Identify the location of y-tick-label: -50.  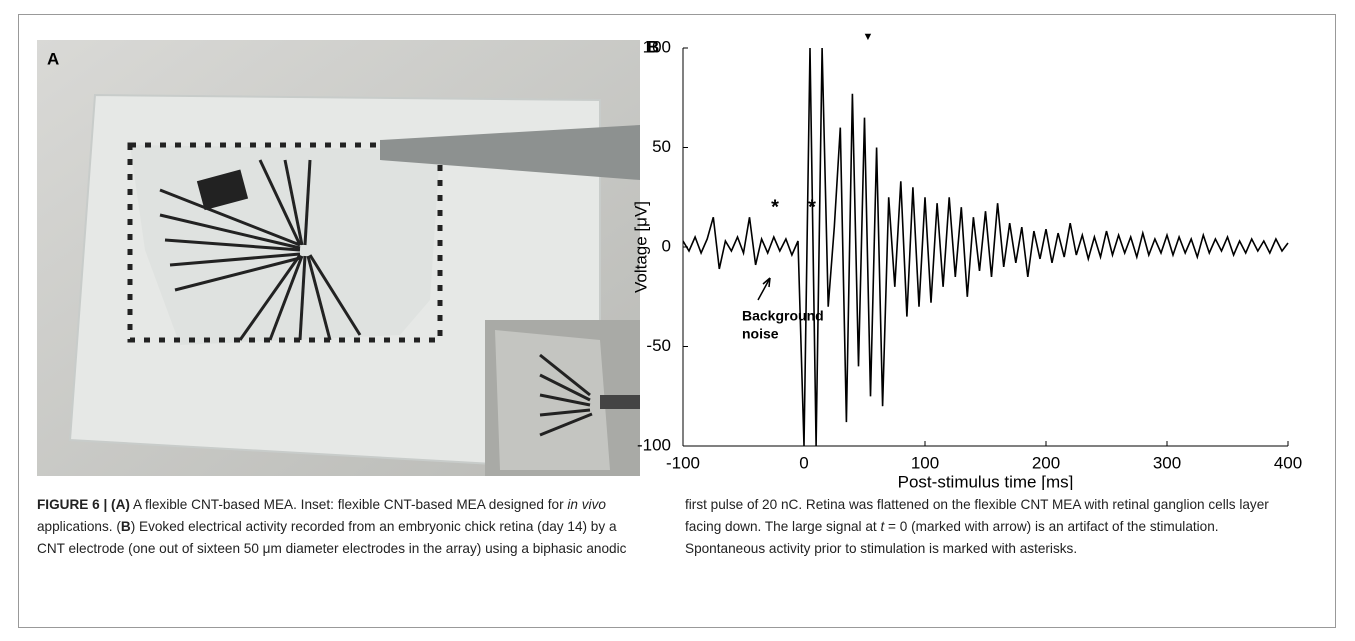
(658, 345).